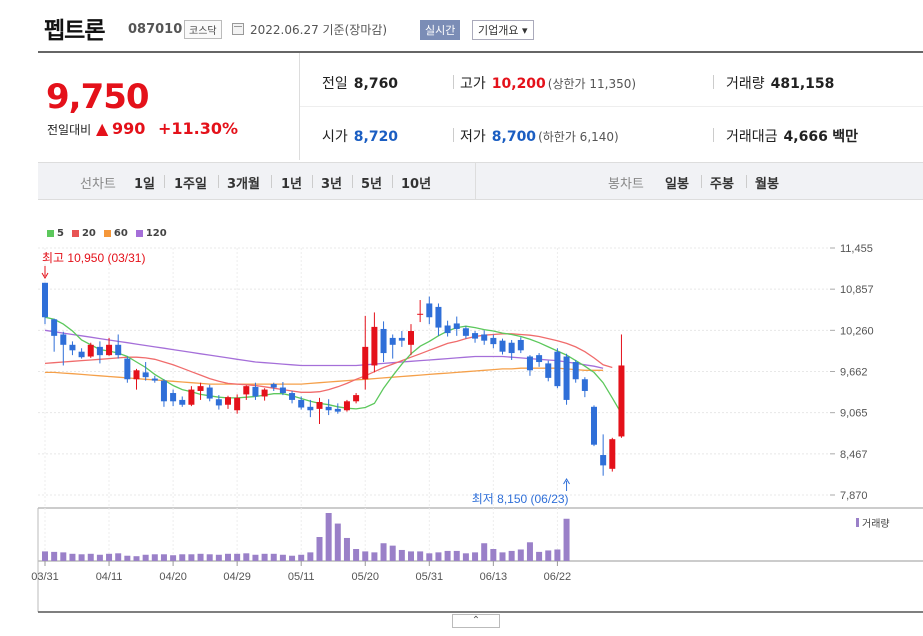 This screenshot has width=923, height=636. What do you see at coordinates (335, 137) in the screenshot?
I see `open-label: 시가` at bounding box center [335, 137].